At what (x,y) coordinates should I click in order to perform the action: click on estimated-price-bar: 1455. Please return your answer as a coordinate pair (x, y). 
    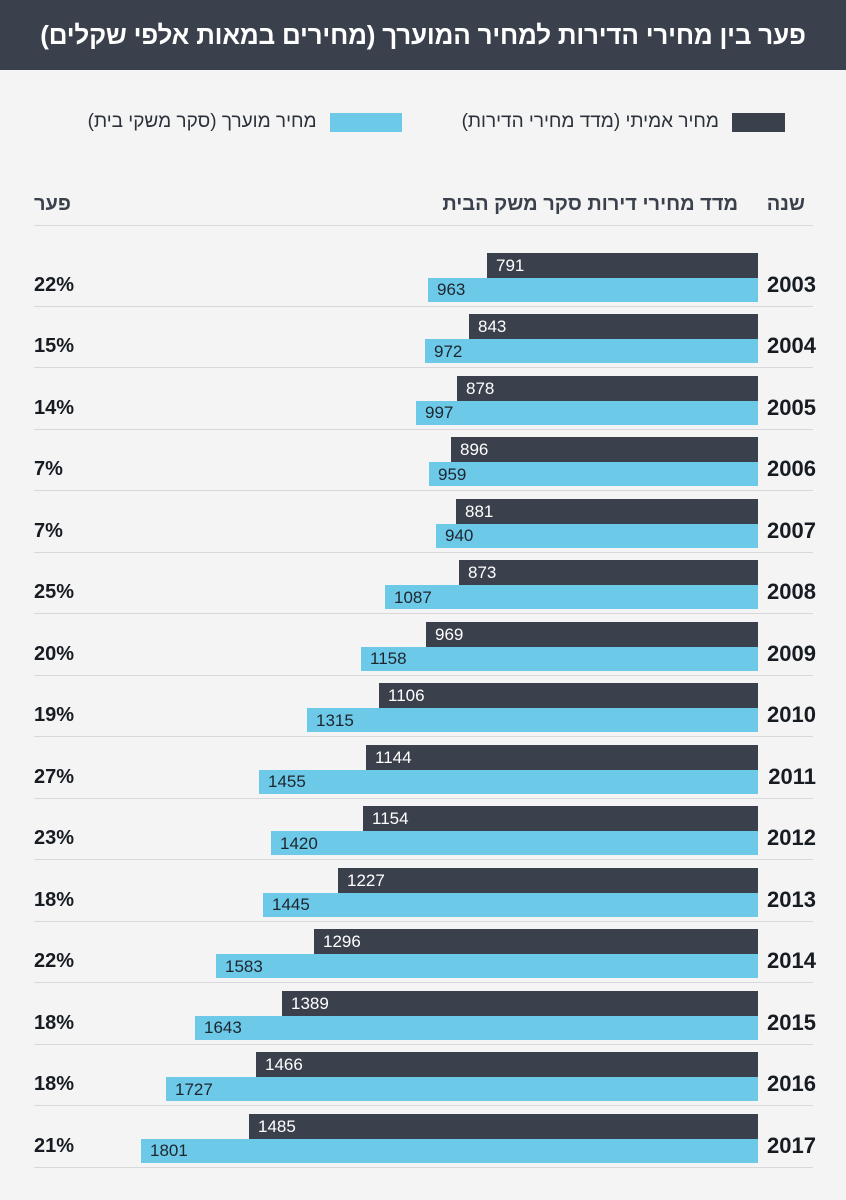
    Looking at the image, I should click on (508, 781).